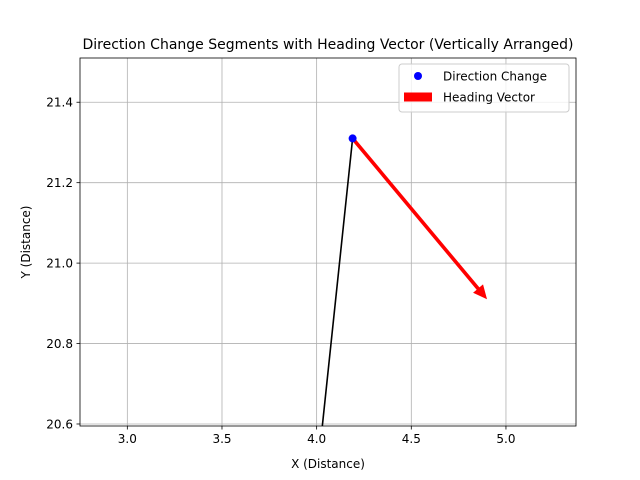 Image resolution: width=640 pixels, height=480 pixels. Describe the element at coordinates (59, 183) in the screenshot. I see `y-tick-label: 21.2` at that location.